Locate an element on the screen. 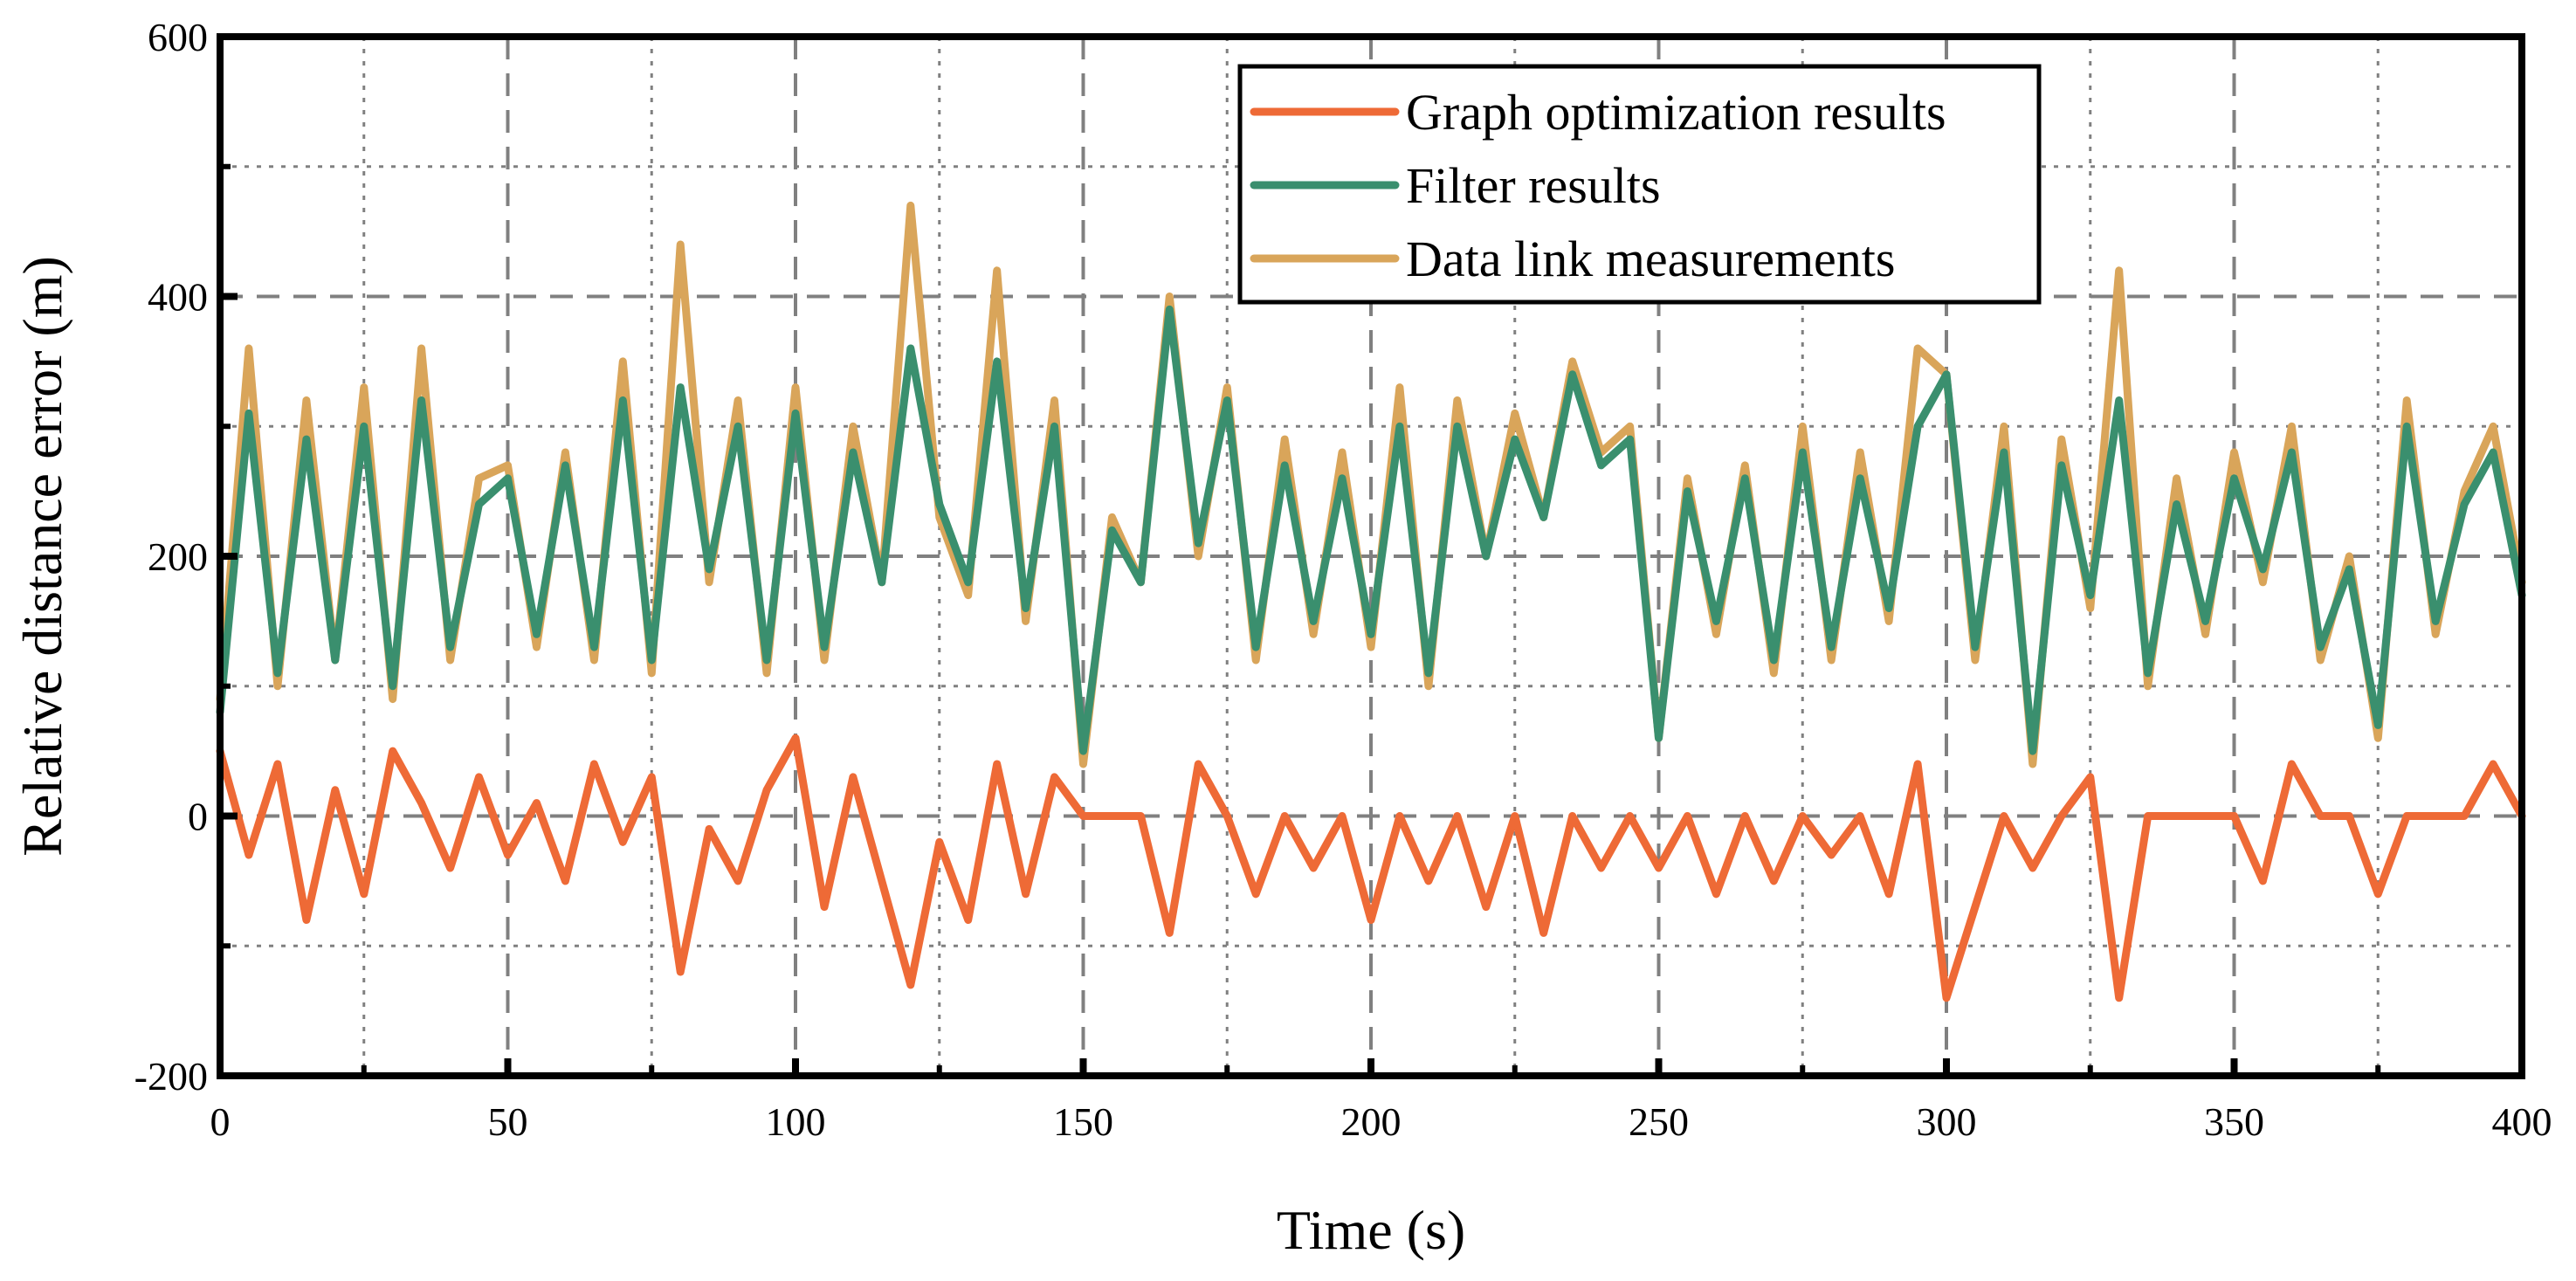 This screenshot has height=1281, width=2576. y-tick-label: 0 is located at coordinates (198, 817).